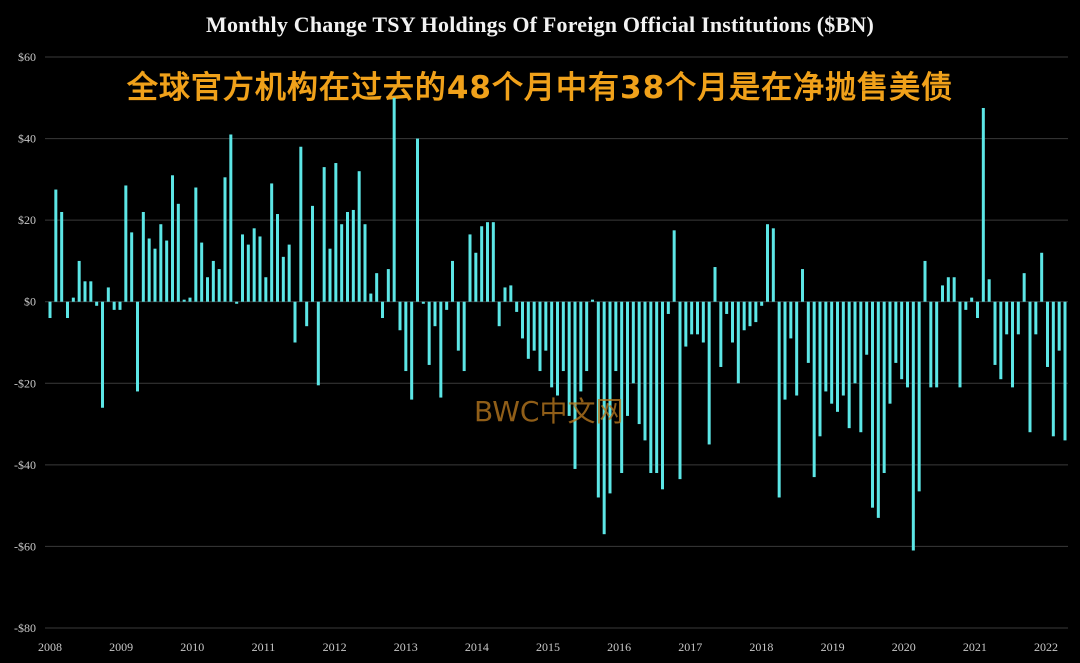 Image resolution: width=1080 pixels, height=663 pixels. Describe the element at coordinates (406, 647) in the screenshot. I see `x-tick-label: 2013` at that location.